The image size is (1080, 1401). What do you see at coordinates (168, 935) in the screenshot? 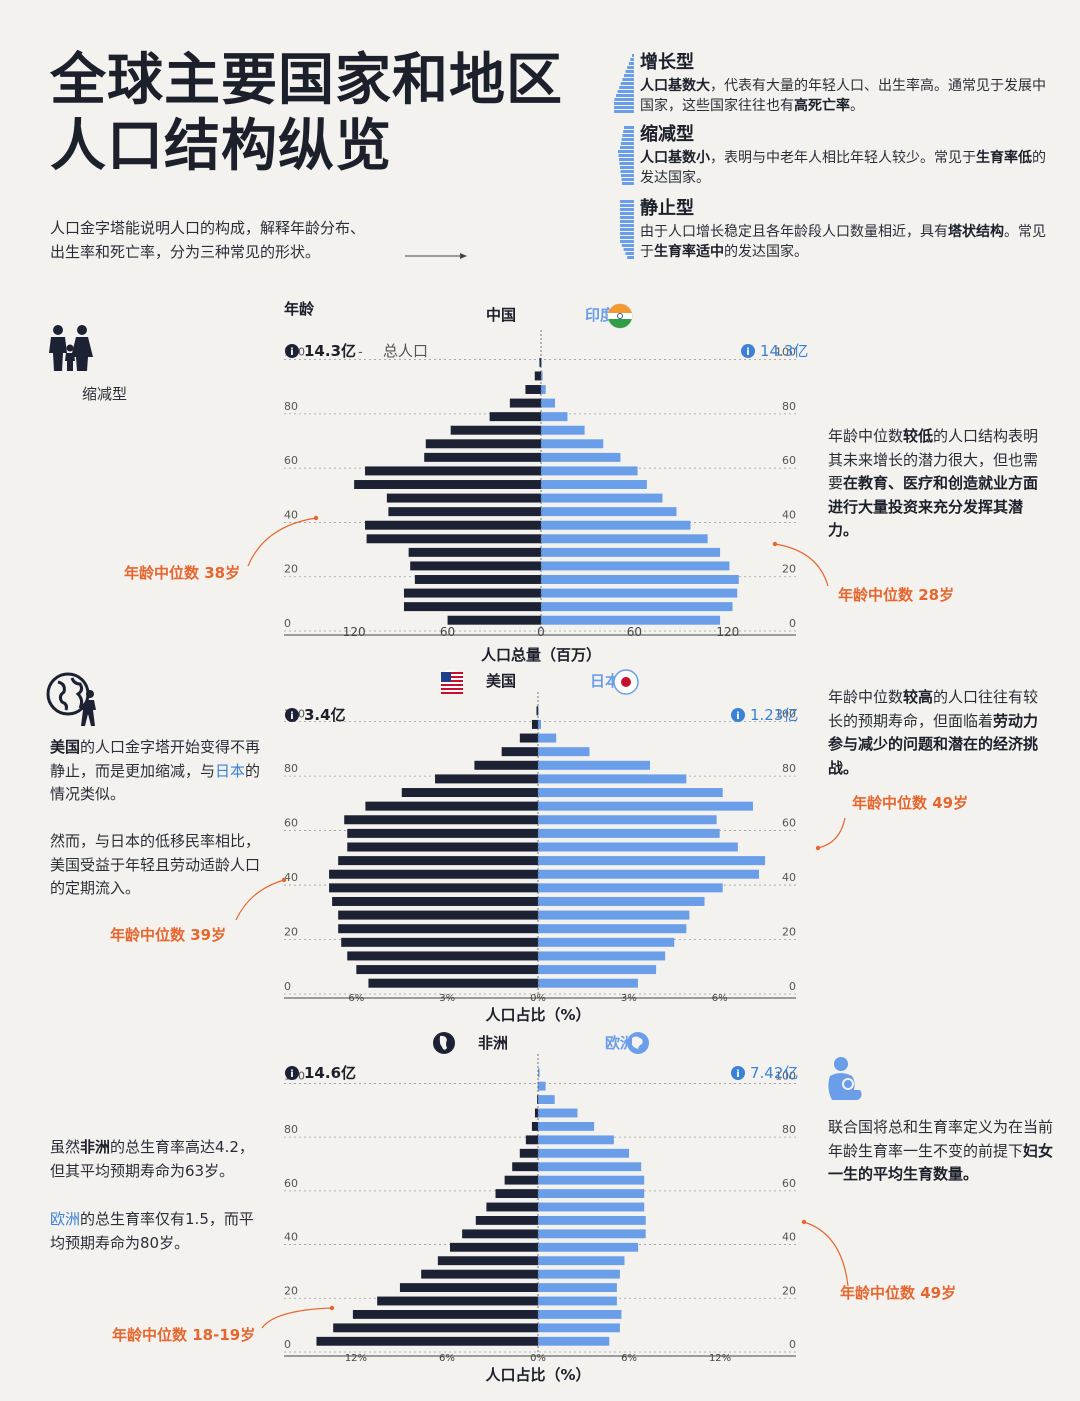
I see `left-median-label: 年龄中位数 39岁` at bounding box center [168, 935].